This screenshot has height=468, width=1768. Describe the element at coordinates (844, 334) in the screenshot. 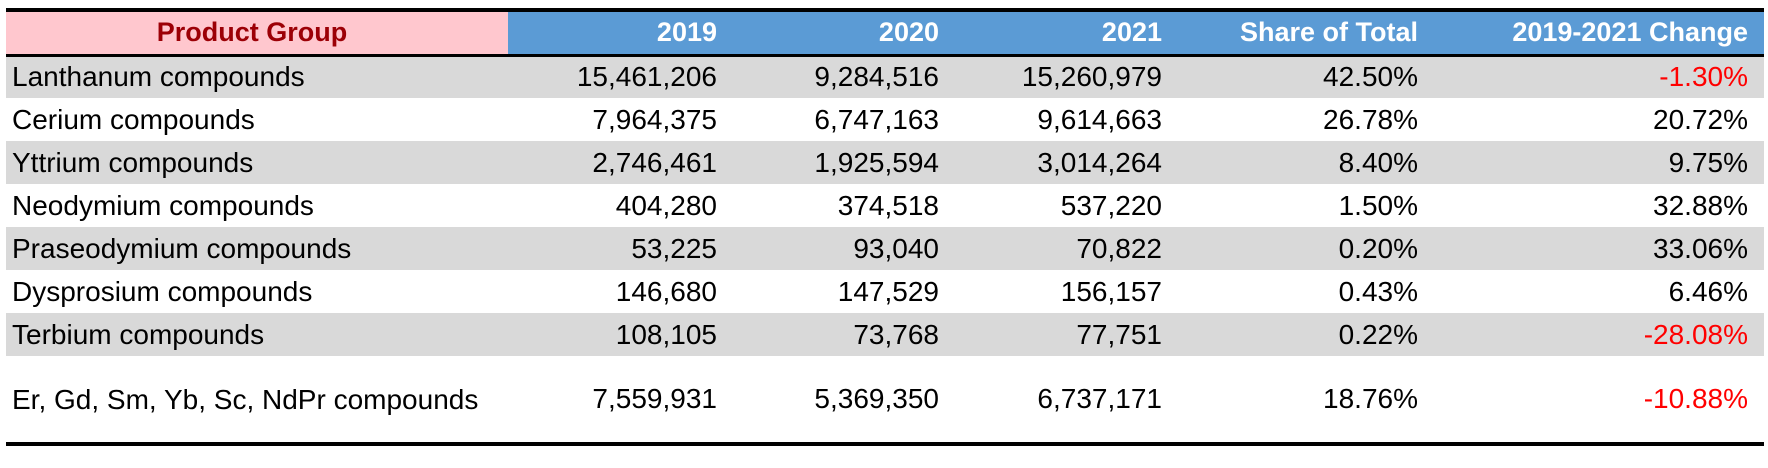

I see `value-2020-cell: 73,768` at that location.